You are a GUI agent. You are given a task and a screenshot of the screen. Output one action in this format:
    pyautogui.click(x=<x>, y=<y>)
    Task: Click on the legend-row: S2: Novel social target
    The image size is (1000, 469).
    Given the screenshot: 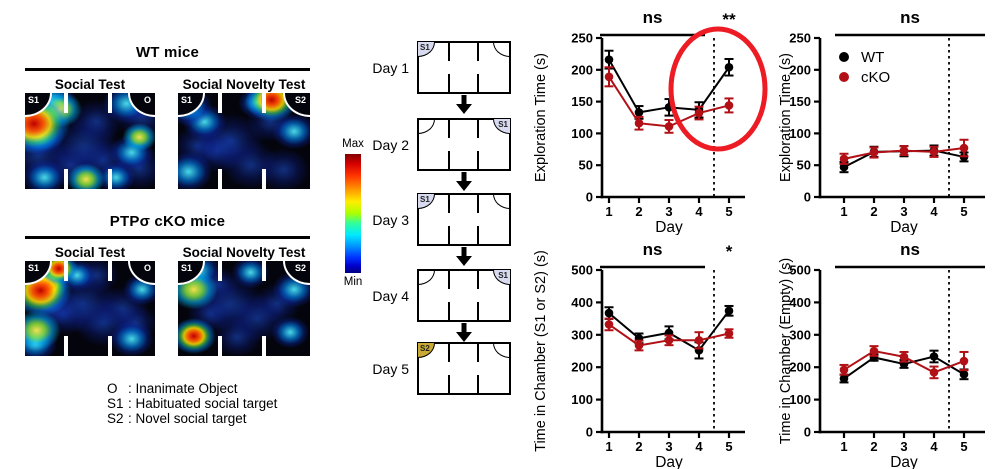 What is the action you would take?
    pyautogui.click(x=192, y=418)
    